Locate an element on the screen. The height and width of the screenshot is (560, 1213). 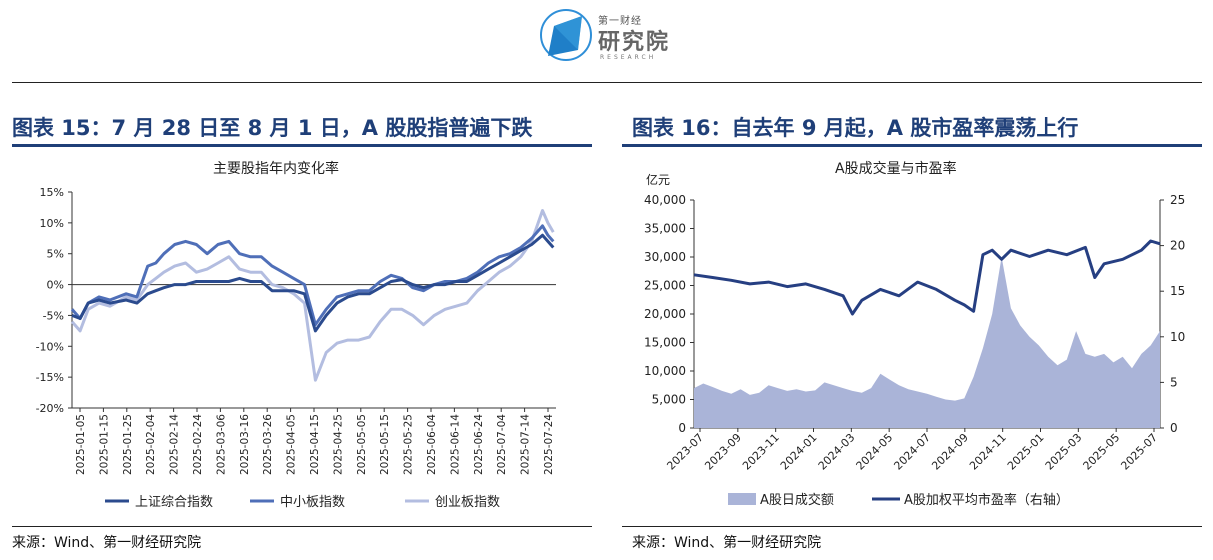
left-legend-label-1: 中小板指数 is located at coordinates (312, 502).